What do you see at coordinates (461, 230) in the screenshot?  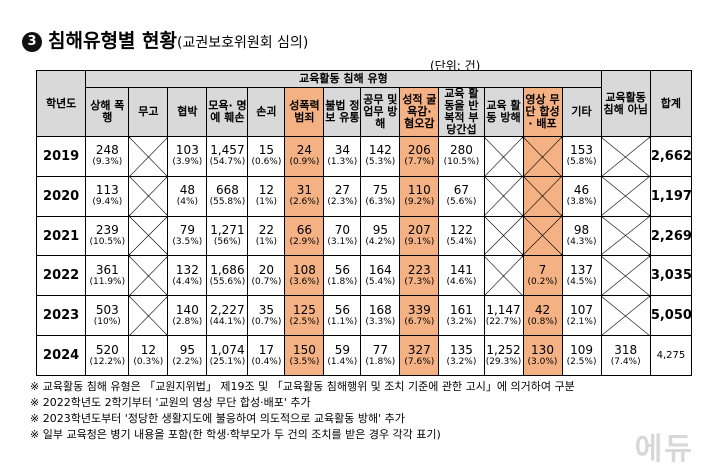 I see `cell-count: 122` at bounding box center [461, 230].